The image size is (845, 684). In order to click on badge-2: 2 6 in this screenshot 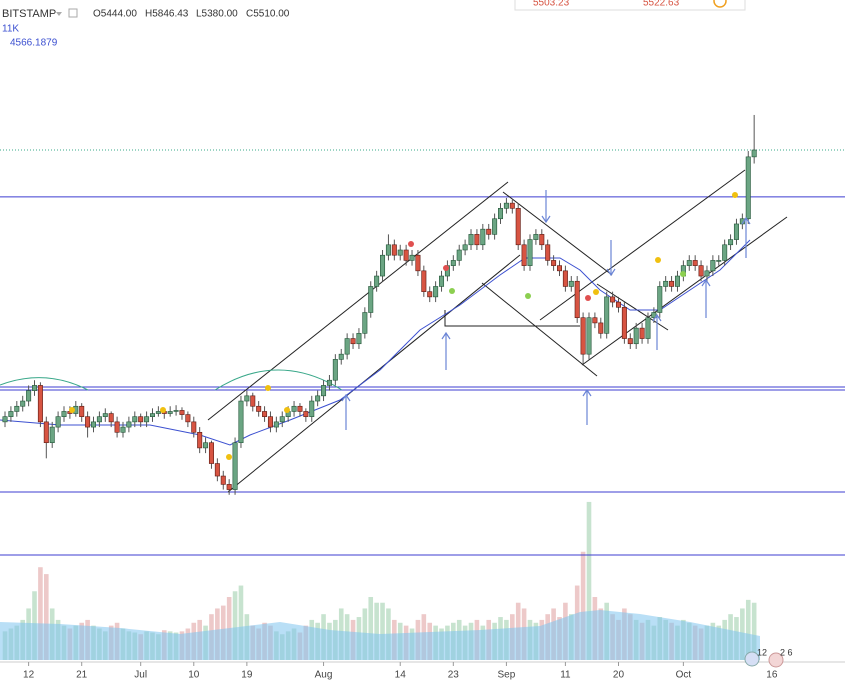, I will do `click(786, 652)`.